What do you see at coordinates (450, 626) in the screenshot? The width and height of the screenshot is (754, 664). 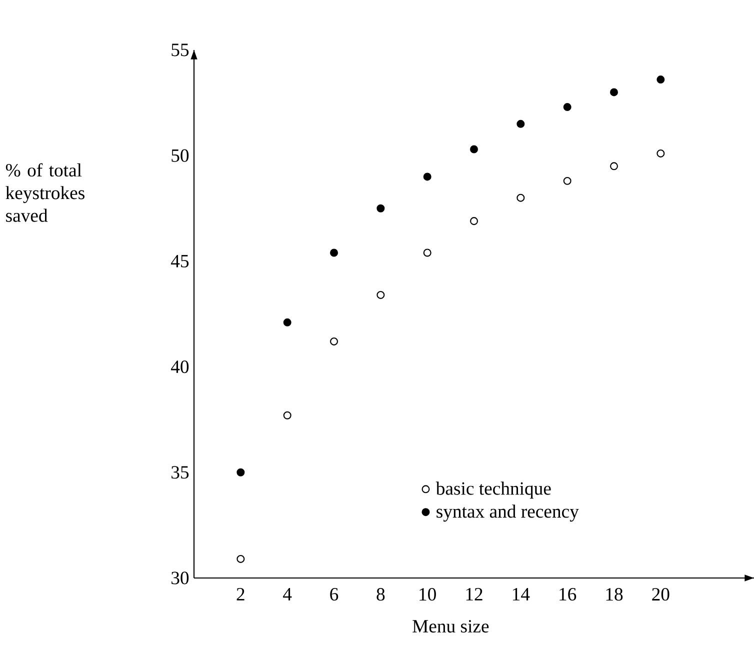 I see `x-axis-title: Menu size` at bounding box center [450, 626].